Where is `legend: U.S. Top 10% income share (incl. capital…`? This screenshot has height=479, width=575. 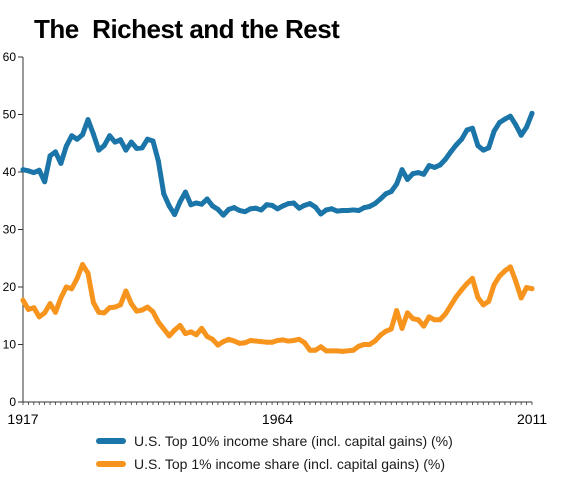 legend: U.S. Top 10% income share (incl. capital… is located at coordinates (274, 452).